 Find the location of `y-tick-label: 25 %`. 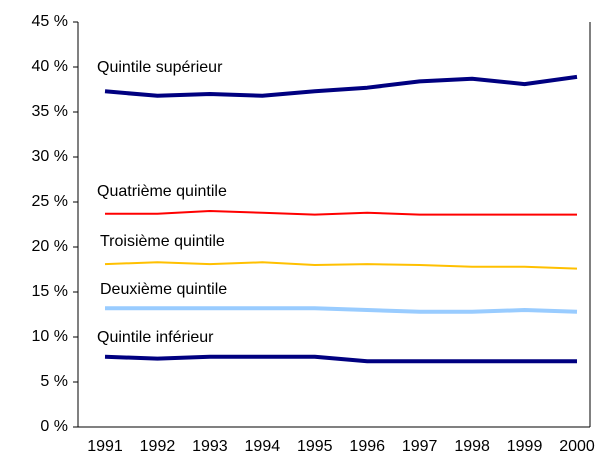

y-tick-label: 25 % is located at coordinates (50, 201).